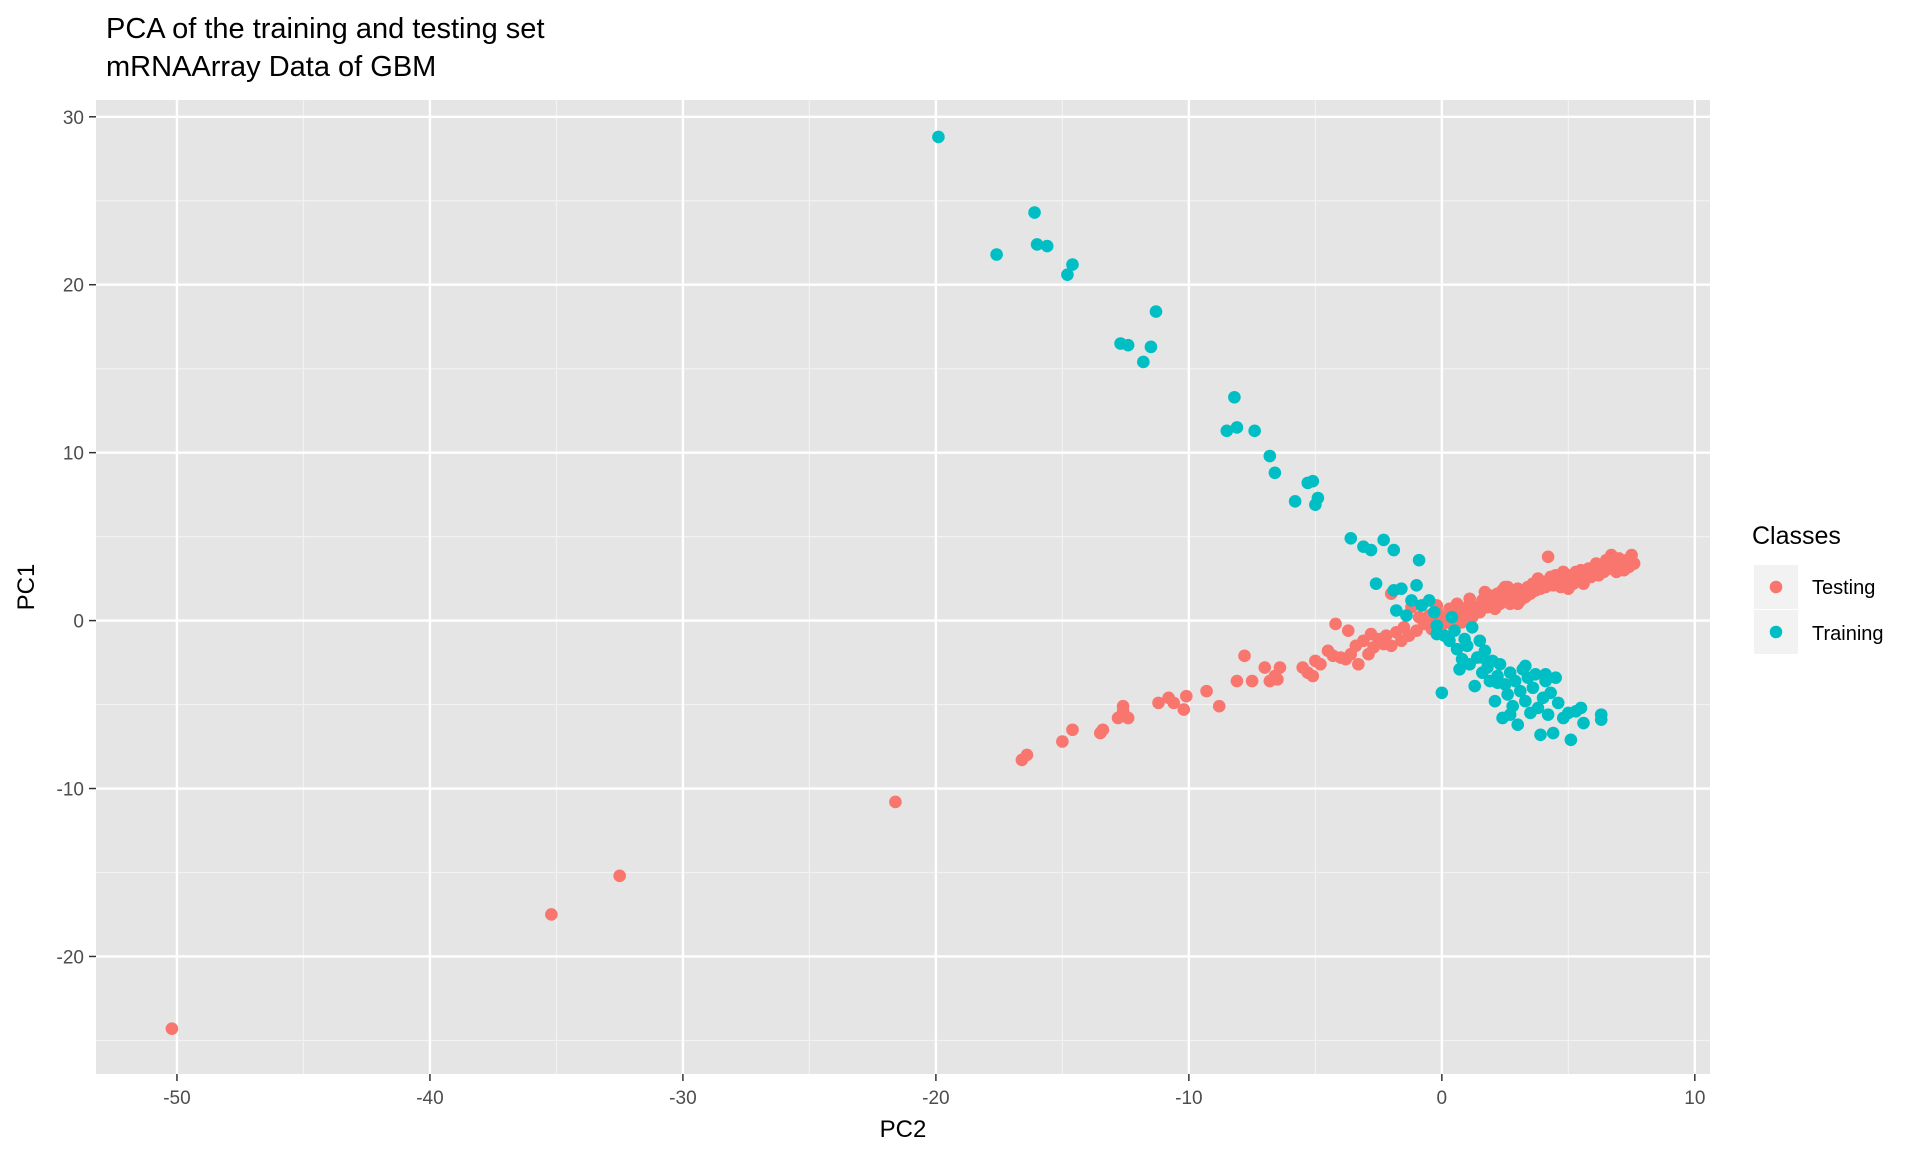 This screenshot has width=1920, height=1152. What do you see at coordinates (1814, 587) in the screenshot?
I see `legend-item-testing: Testing` at bounding box center [1814, 587].